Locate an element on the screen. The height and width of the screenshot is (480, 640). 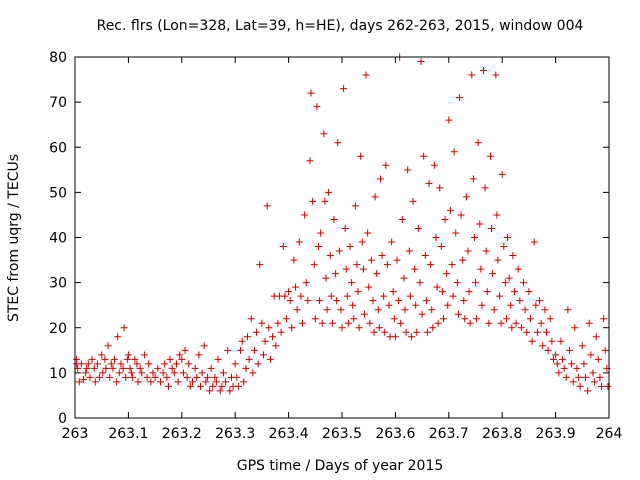
y-tick-label: 60 is located at coordinates (58, 148).